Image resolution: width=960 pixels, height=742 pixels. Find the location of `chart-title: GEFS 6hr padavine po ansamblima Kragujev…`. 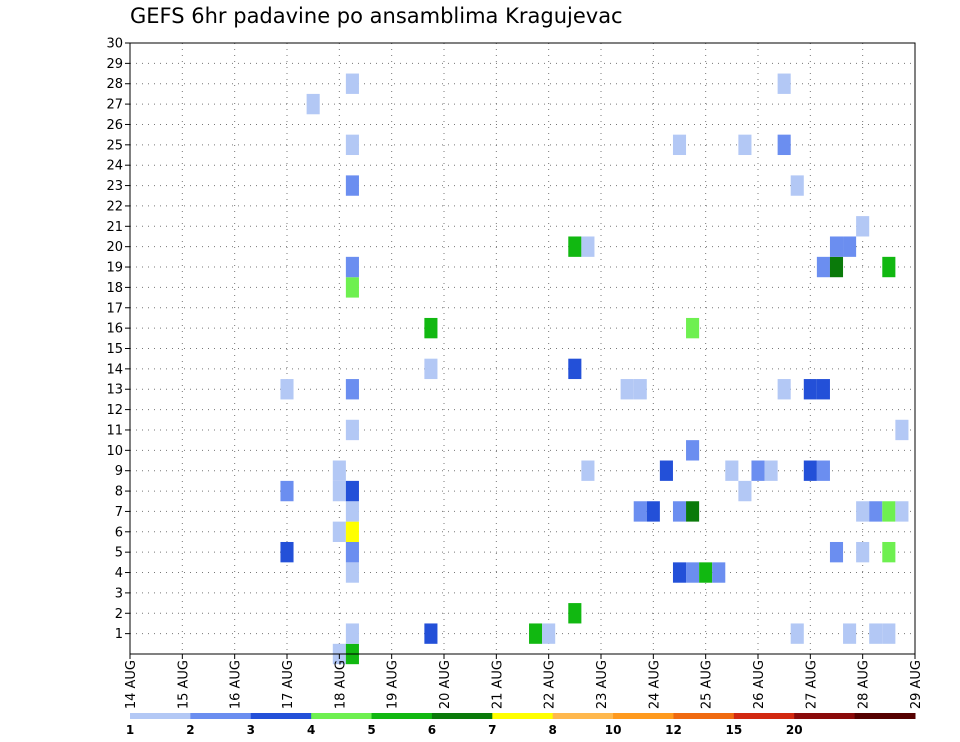

chart-title: GEFS 6hr padavine po ansamblima Kragujev… is located at coordinates (376, 16).